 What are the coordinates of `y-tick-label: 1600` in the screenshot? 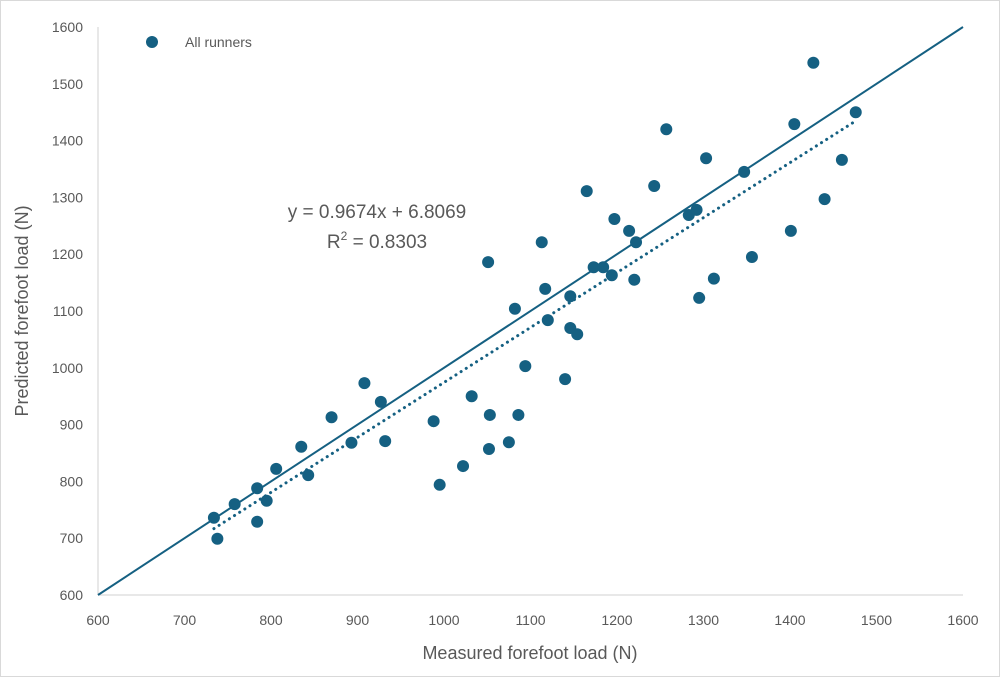 It's located at (67, 27).